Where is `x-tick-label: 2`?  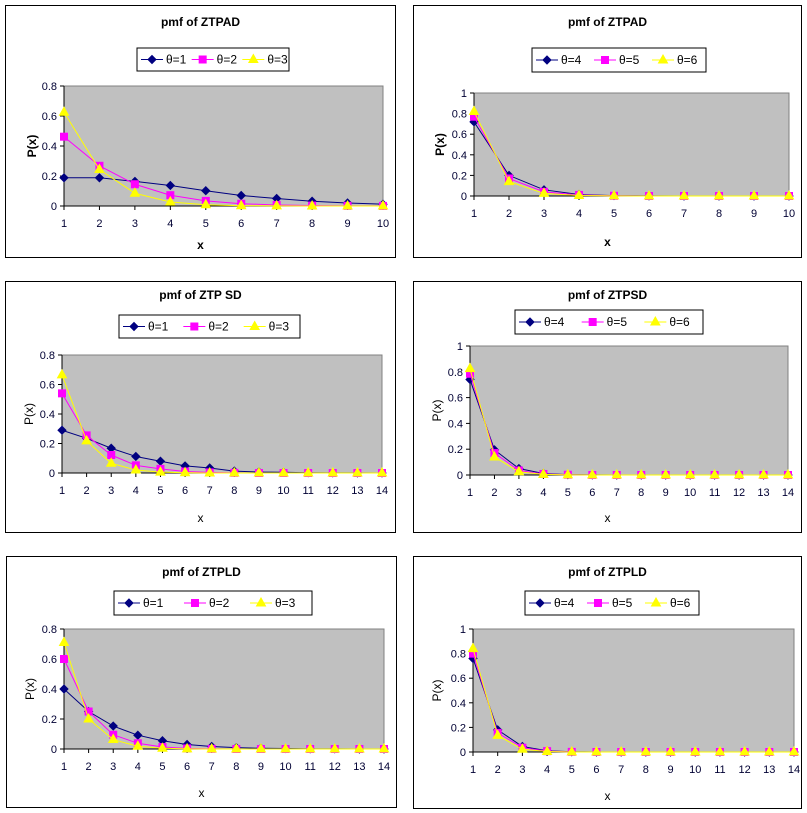 x-tick-label: 2 is located at coordinates (494, 493).